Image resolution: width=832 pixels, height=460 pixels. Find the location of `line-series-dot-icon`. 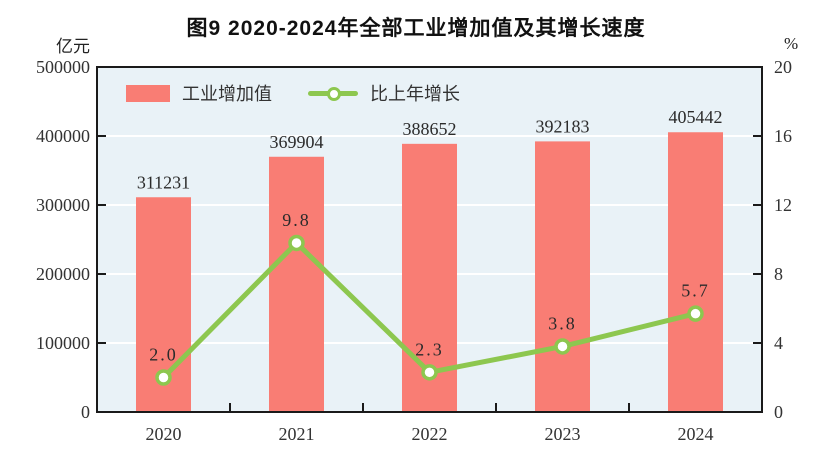

line-series-dot-icon is located at coordinates (334, 94).